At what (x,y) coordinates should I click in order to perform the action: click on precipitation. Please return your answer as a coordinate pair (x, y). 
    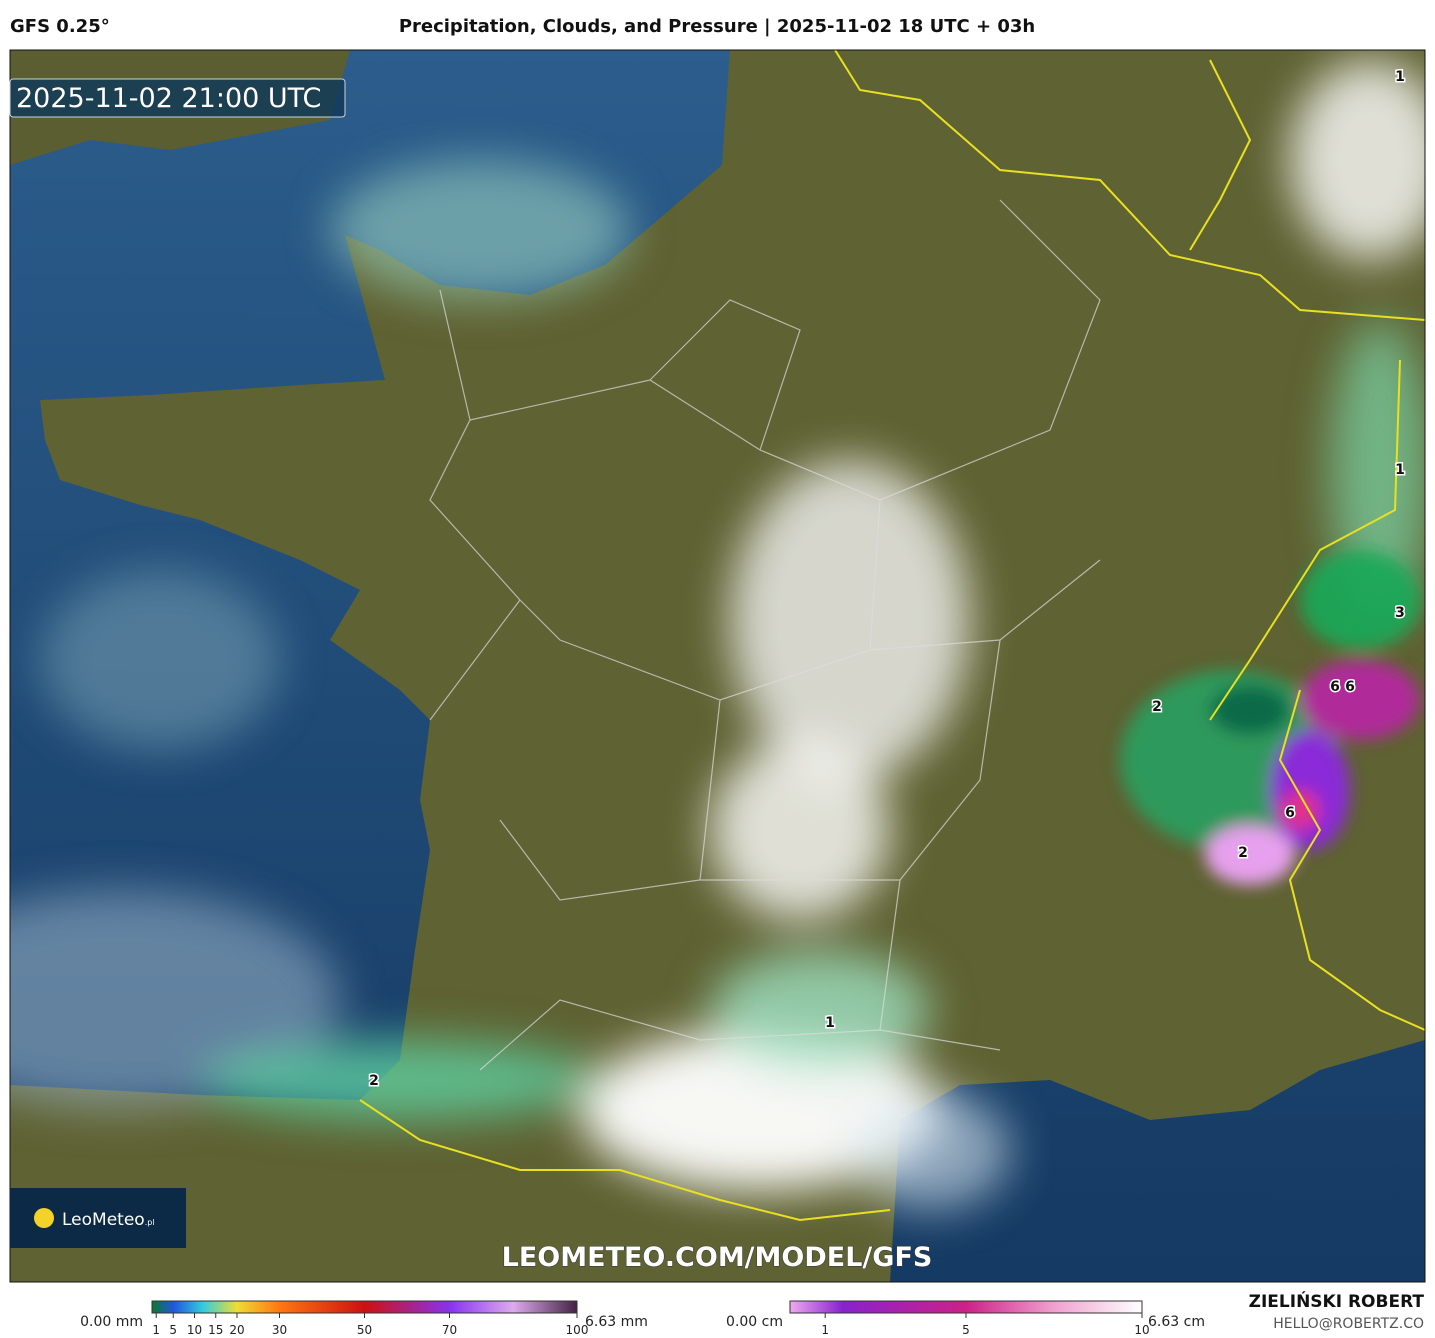
    Looking at the image, I should click on (1270, 717).